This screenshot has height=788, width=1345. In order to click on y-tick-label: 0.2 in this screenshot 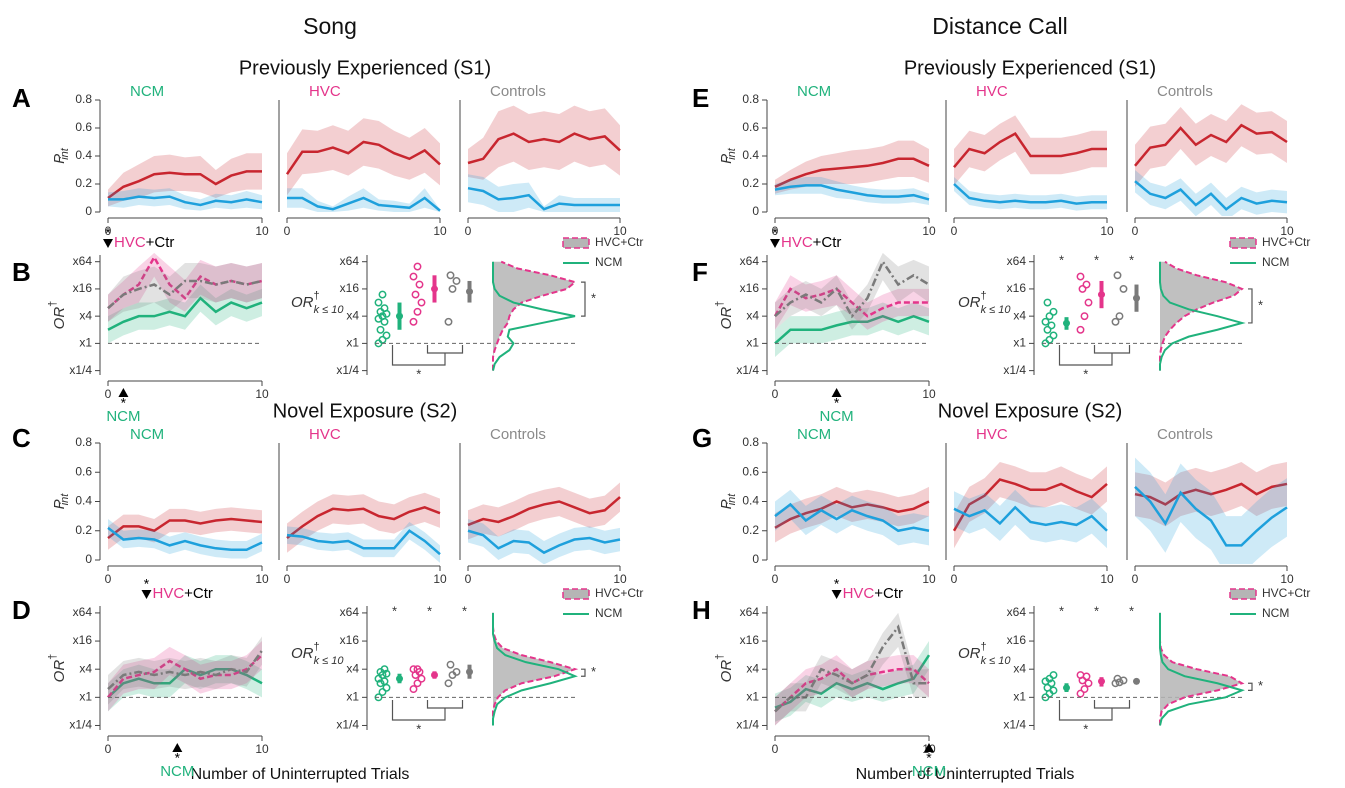, I will do `click(750, 530)`.